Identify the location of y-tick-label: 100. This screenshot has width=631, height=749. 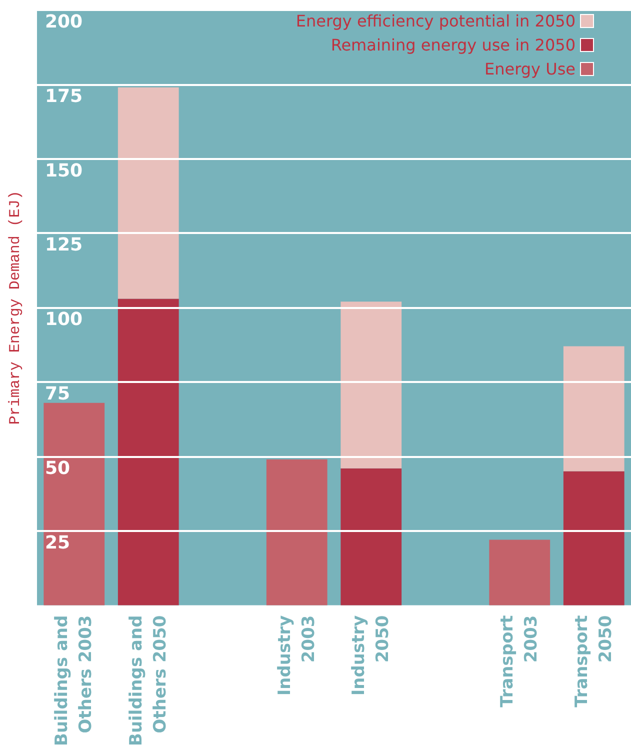
(64, 319).